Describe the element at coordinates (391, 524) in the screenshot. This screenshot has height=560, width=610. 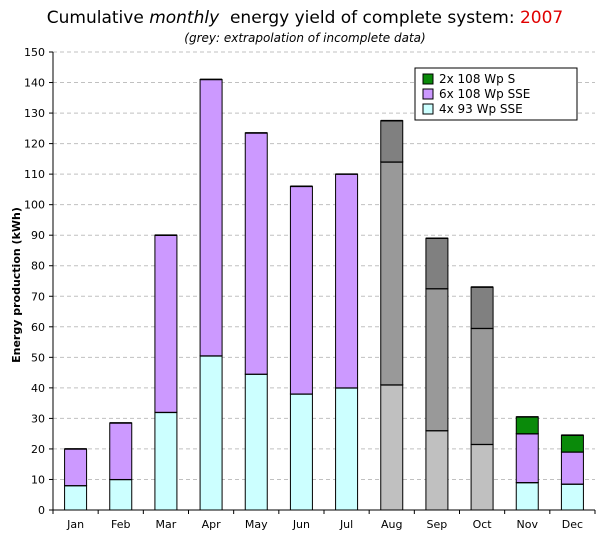
I see `x-tick-label: Aug` at that location.